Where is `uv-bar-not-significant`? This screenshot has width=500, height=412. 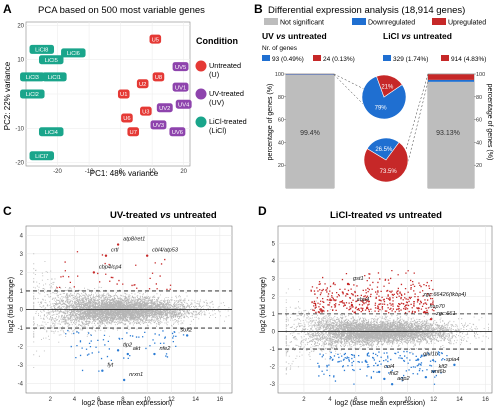
uv-bar-not-significant is located at coordinates (310, 131).